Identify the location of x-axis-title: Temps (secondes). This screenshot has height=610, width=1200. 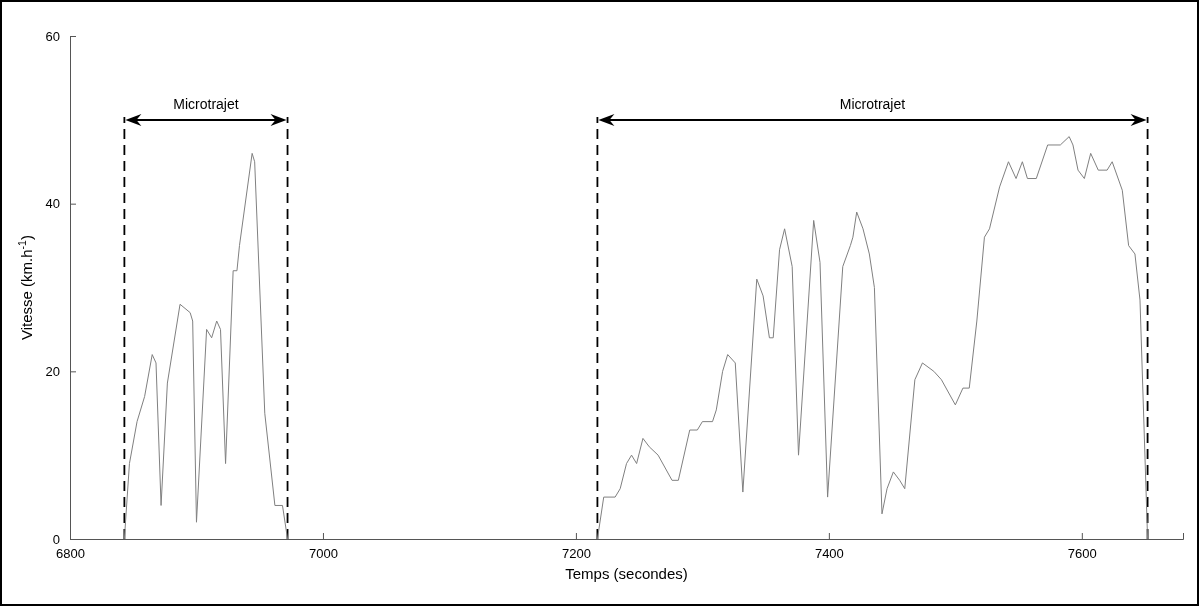
(626, 573).